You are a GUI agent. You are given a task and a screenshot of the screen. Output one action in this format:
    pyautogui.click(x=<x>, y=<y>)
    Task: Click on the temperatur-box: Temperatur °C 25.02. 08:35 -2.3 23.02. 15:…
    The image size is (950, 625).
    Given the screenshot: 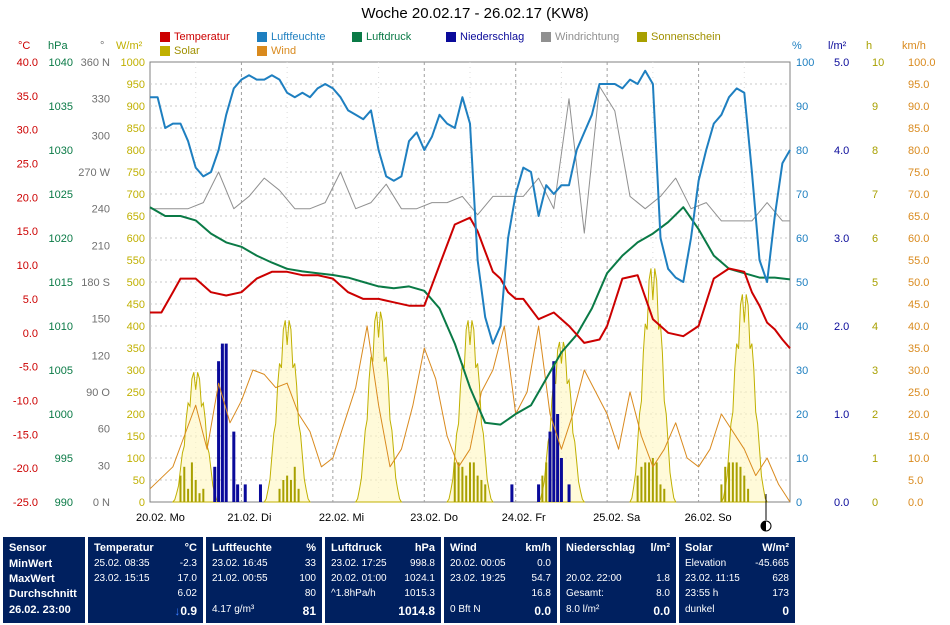 What is the action you would take?
    pyautogui.click(x=145, y=580)
    